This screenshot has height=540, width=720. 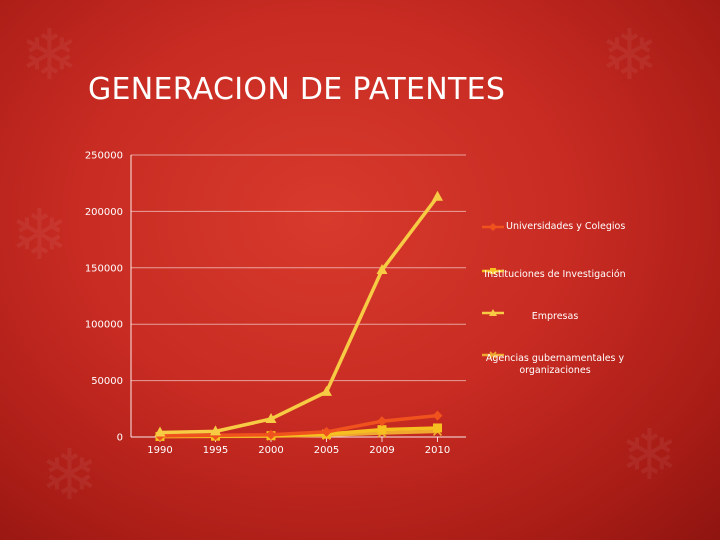 What do you see at coordinates (104, 212) in the screenshot?
I see `y-tick-label: 200000` at bounding box center [104, 212].